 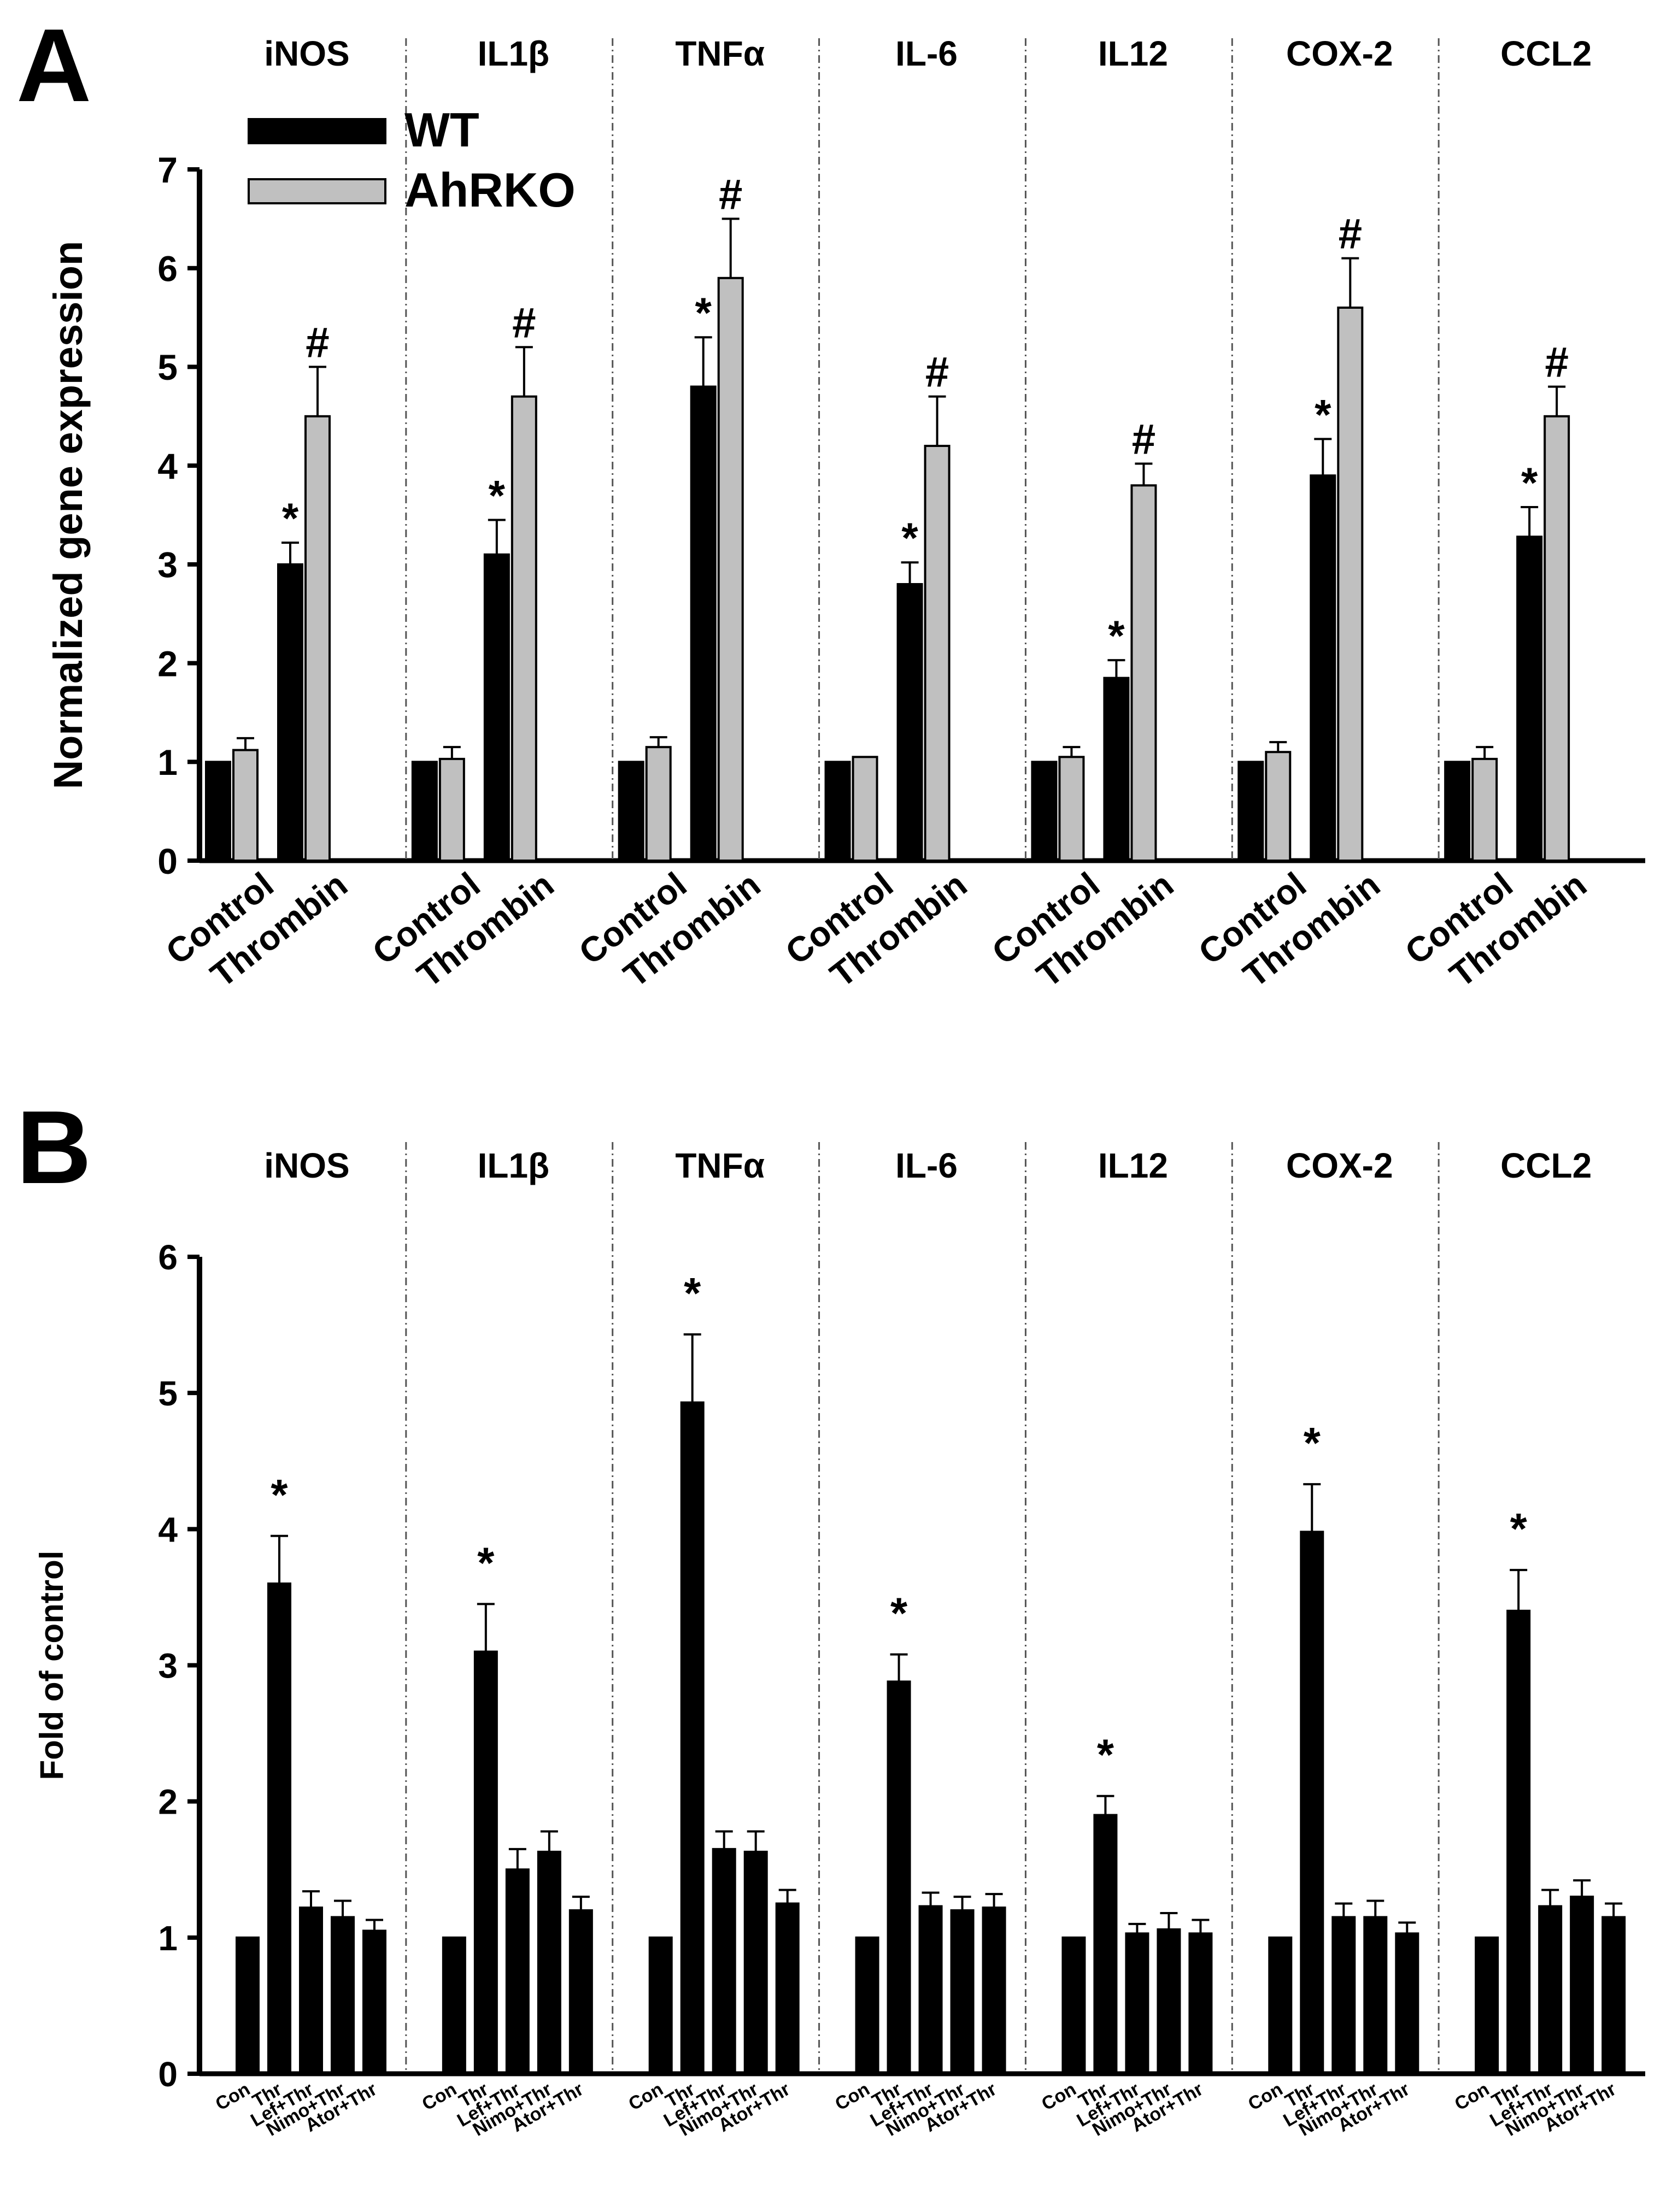 I want to click on bar-series-inos-ator-thr, so click(x=374, y=2002).